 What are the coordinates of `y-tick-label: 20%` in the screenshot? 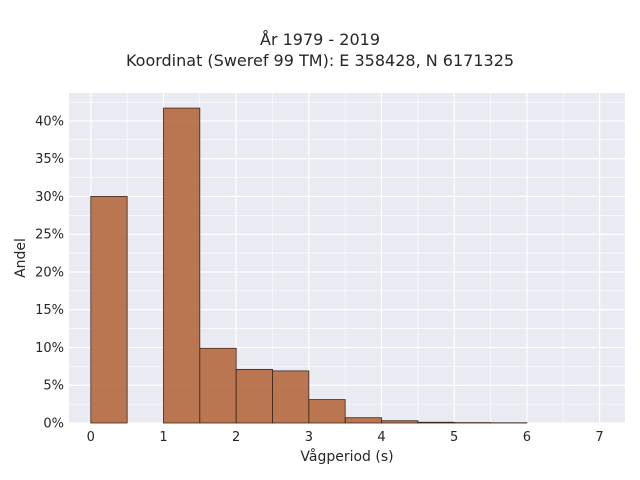 It's located at (49, 272).